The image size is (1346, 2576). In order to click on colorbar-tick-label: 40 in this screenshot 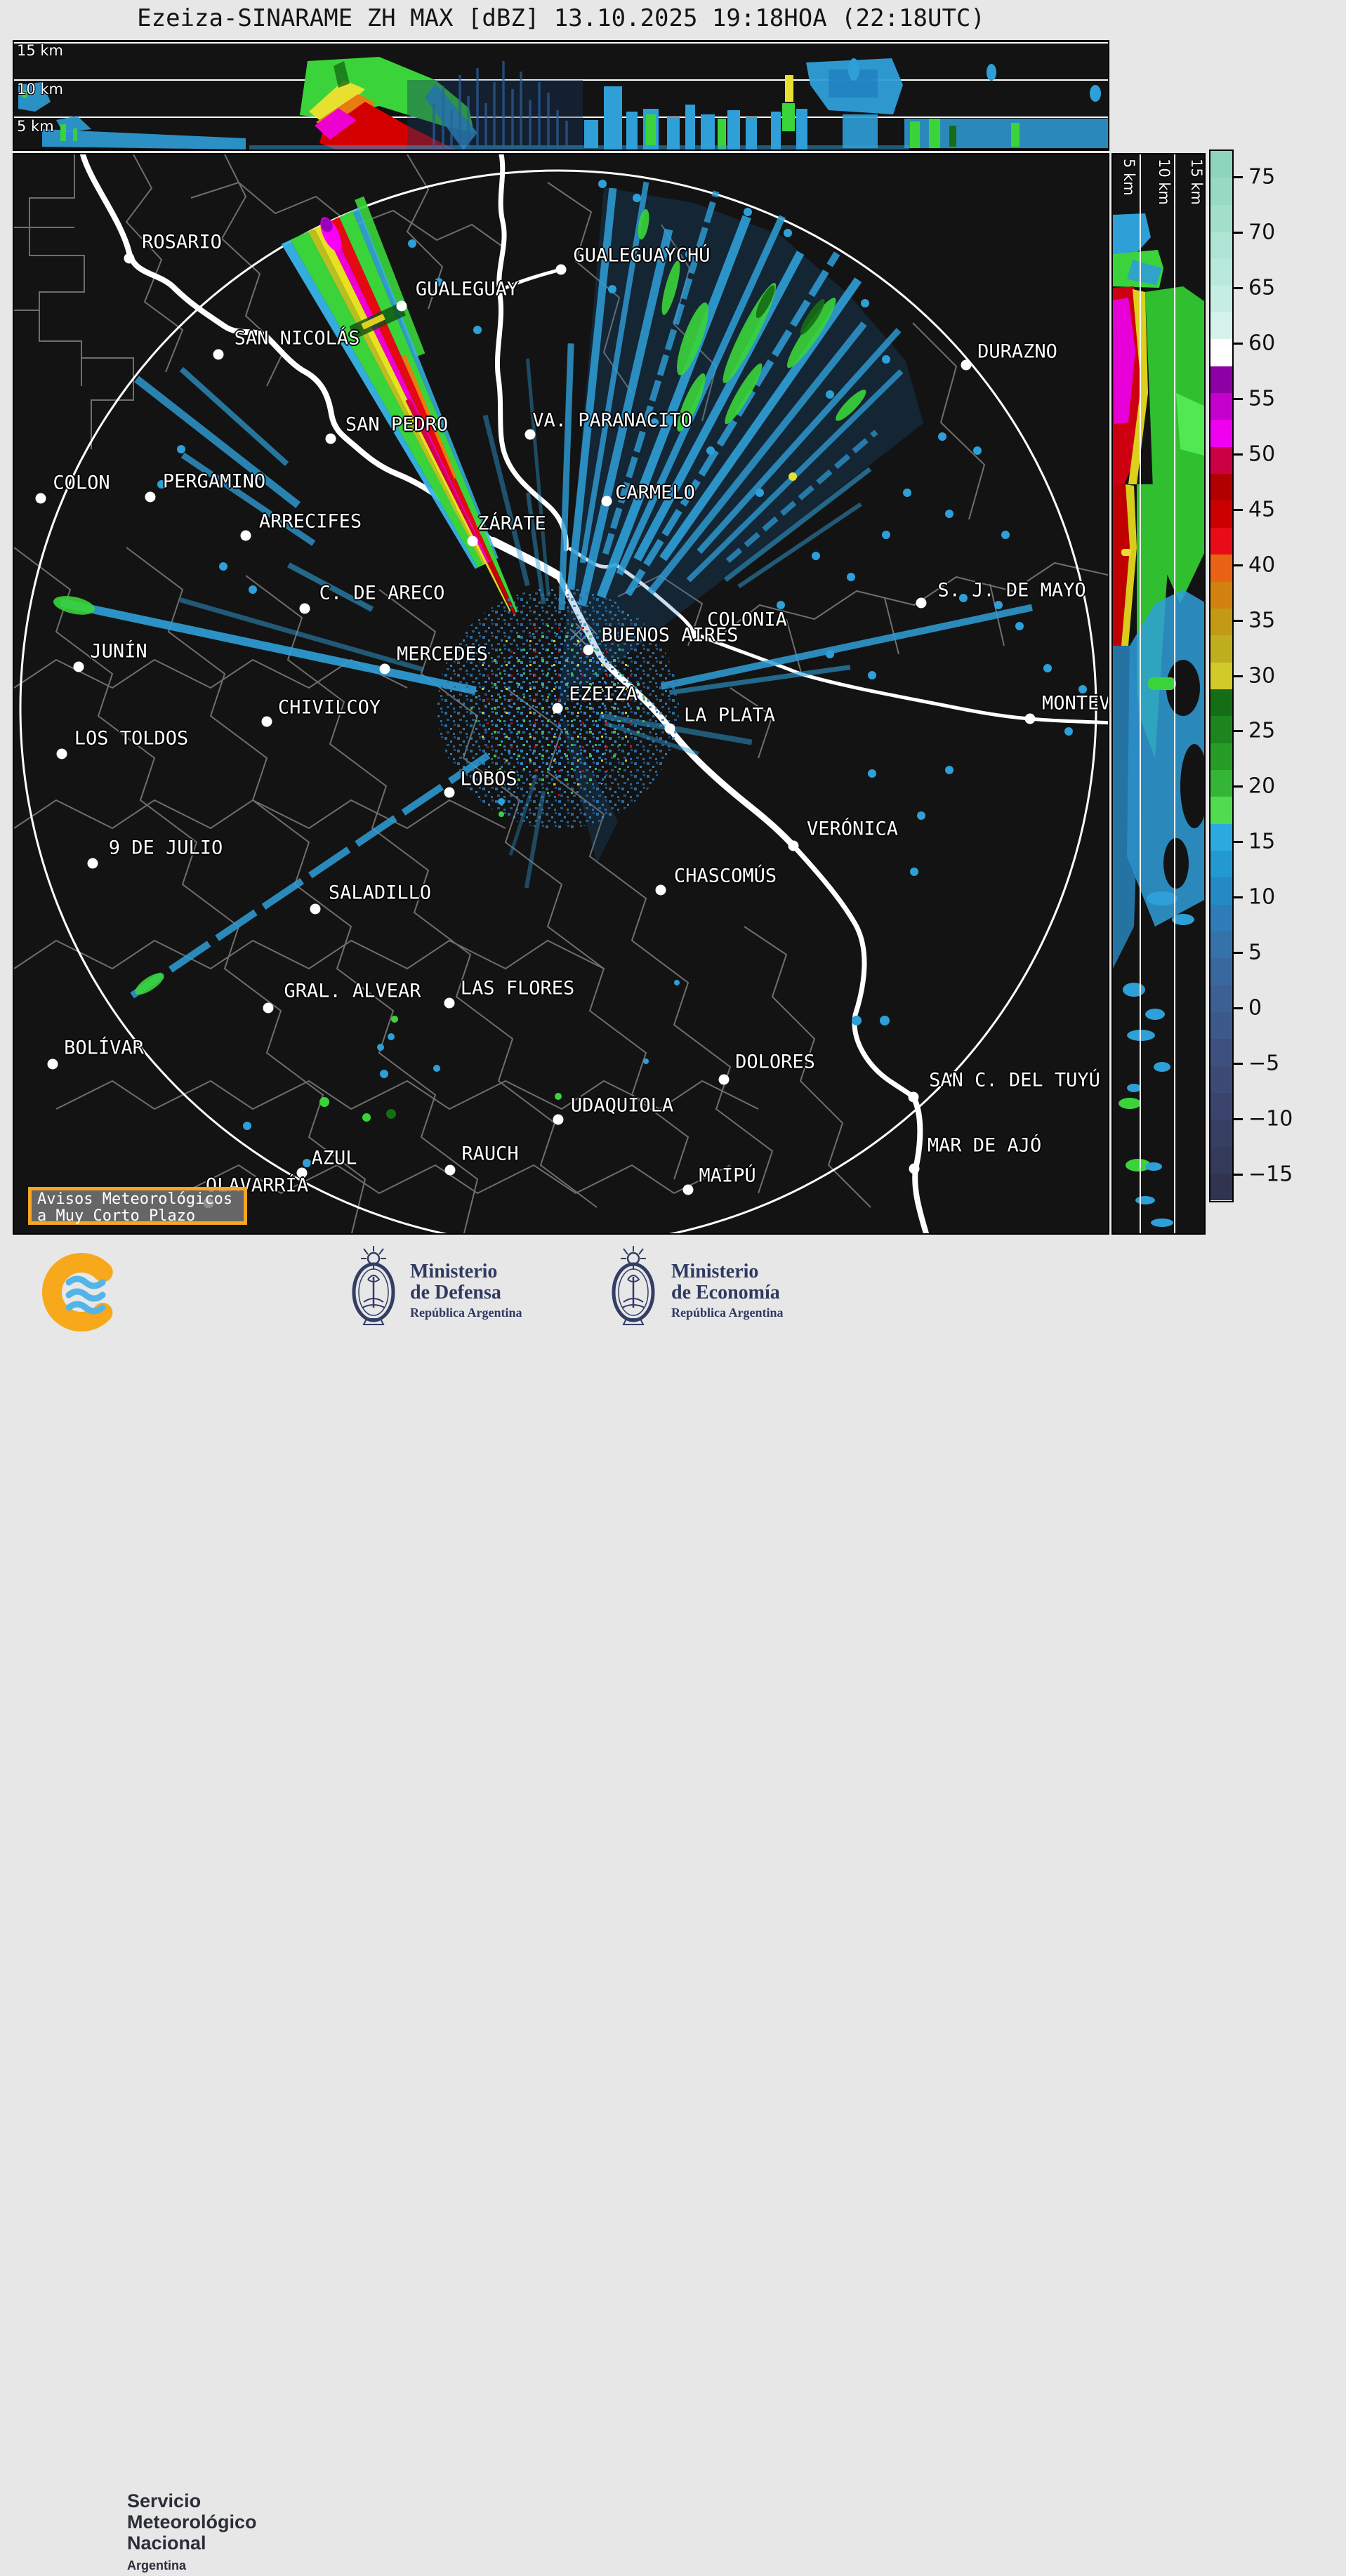, I will do `click(1262, 565)`.